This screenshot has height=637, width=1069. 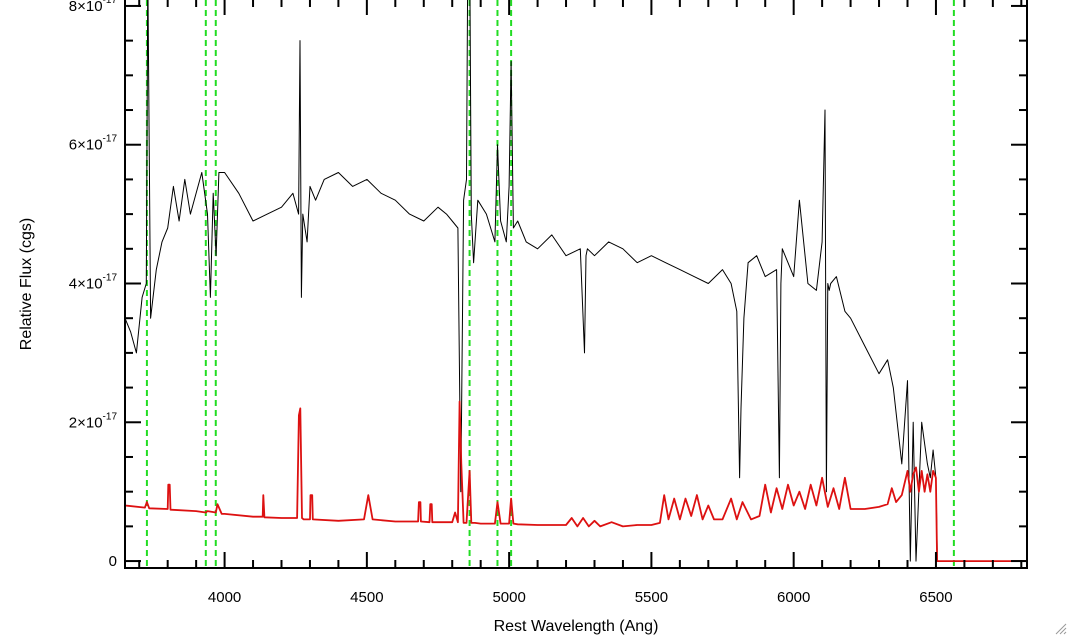 I want to click on x-tick-label: 5500, so click(x=651, y=597).